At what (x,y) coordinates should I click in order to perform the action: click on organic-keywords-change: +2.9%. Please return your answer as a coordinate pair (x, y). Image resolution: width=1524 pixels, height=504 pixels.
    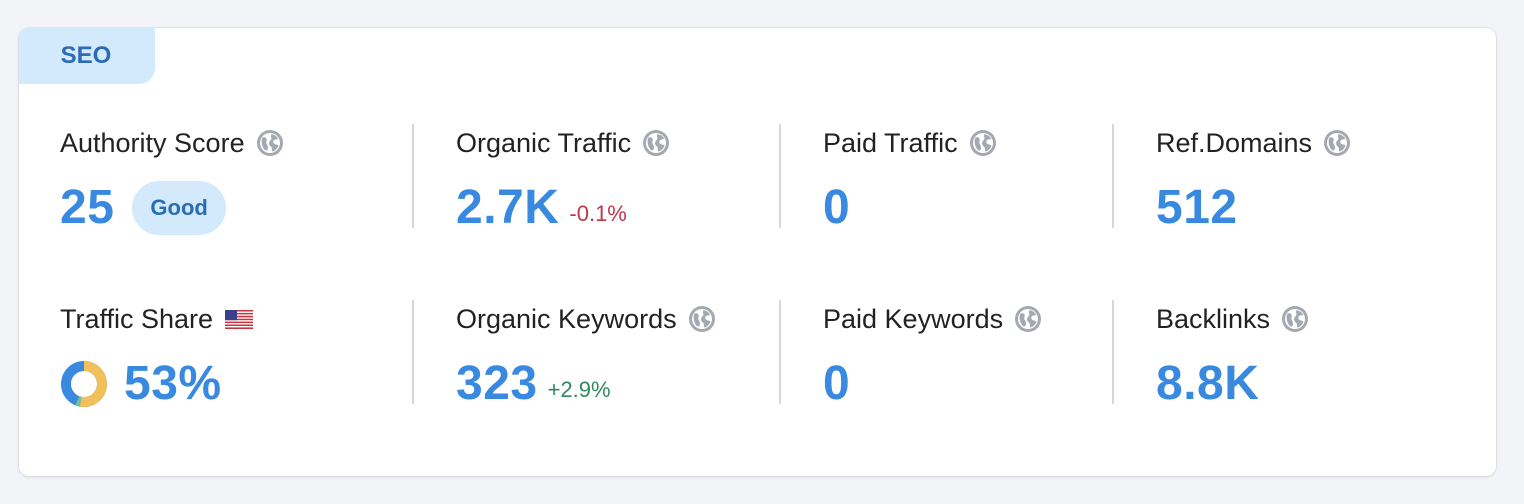
    Looking at the image, I should click on (579, 389).